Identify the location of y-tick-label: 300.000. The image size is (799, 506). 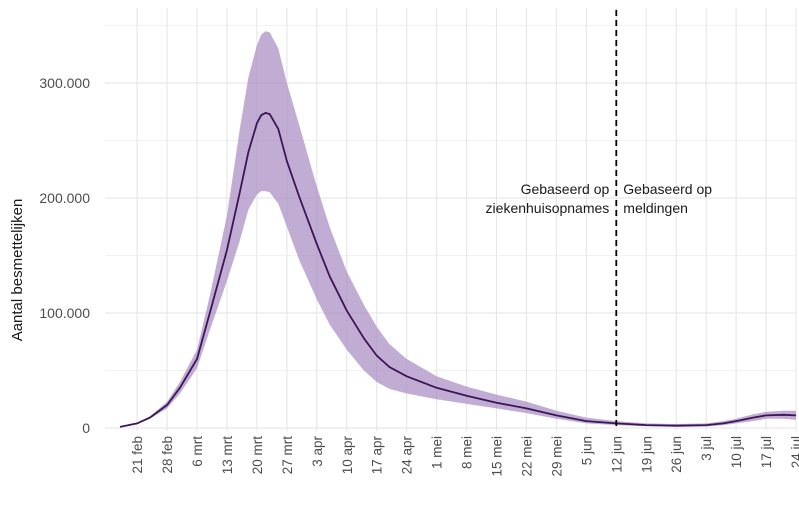
(64, 83).